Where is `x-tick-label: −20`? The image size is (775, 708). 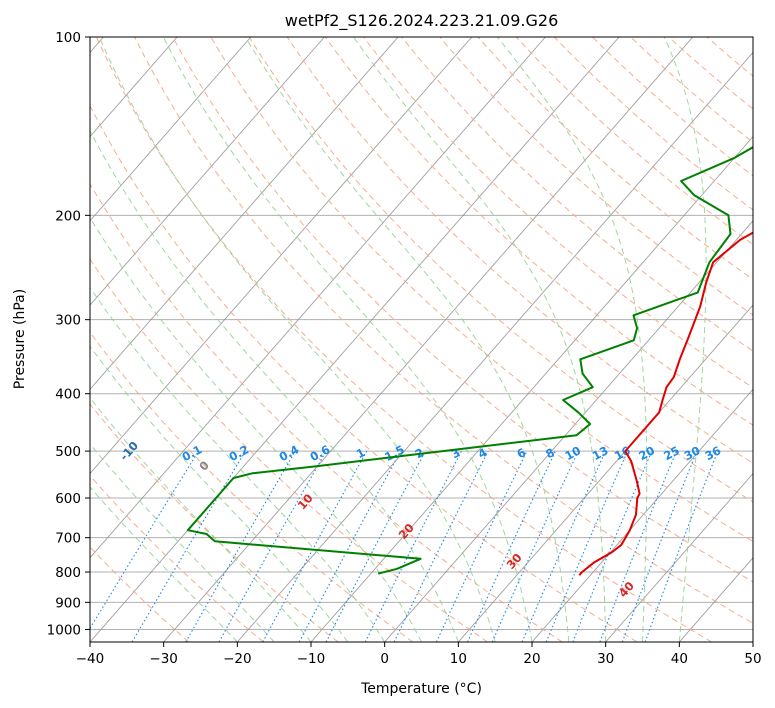
x-tick-label: −20 is located at coordinates (237, 659).